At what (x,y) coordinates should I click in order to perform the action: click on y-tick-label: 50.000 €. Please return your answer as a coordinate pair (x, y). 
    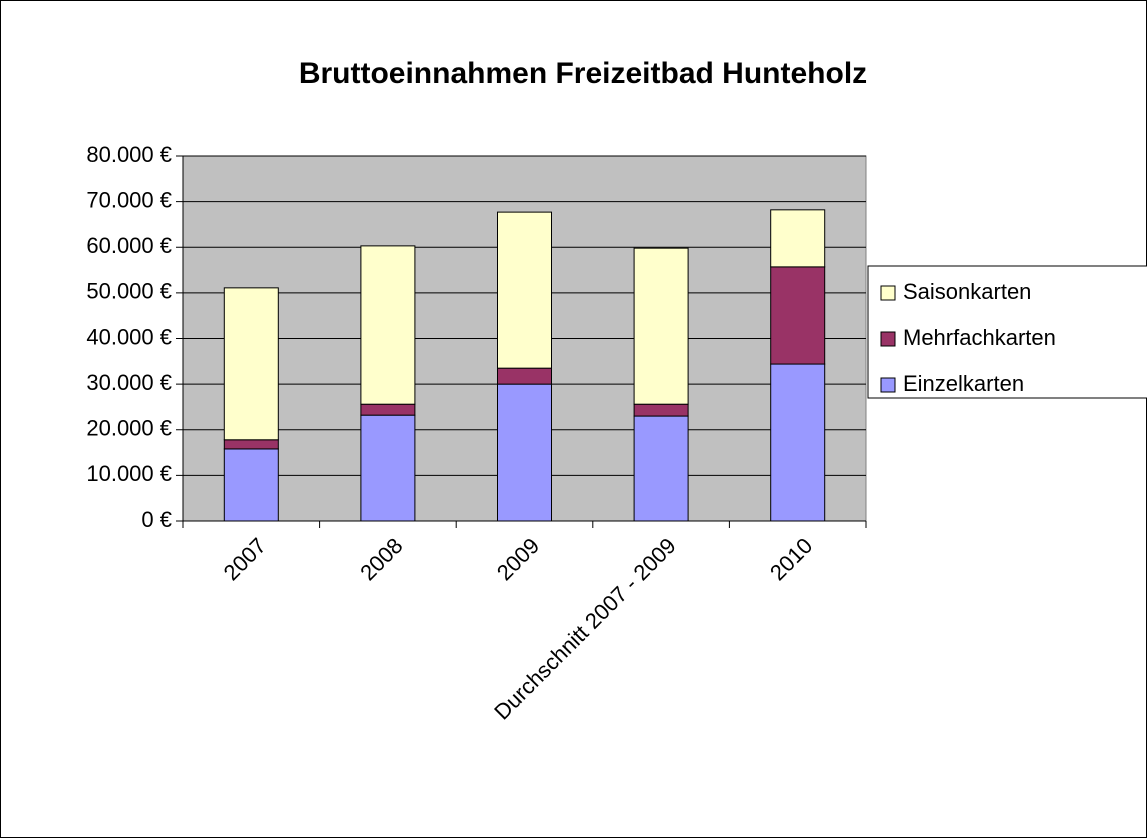
    Looking at the image, I should click on (129, 291).